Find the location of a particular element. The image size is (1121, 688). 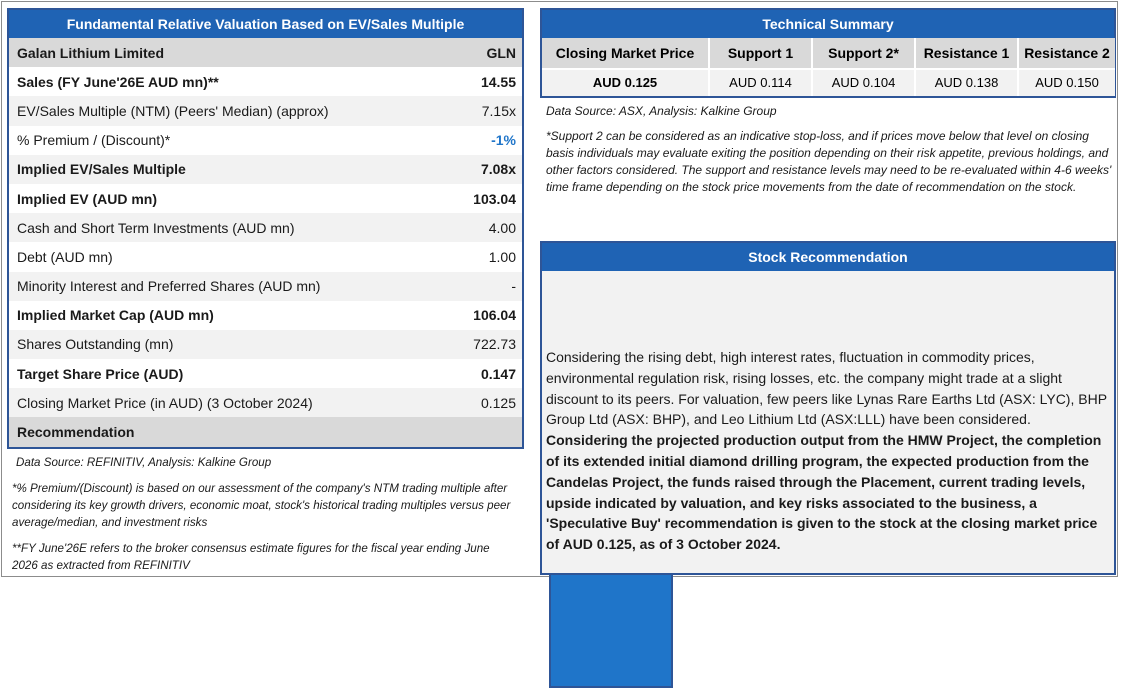

company-ticker: GLN is located at coordinates (501, 52).